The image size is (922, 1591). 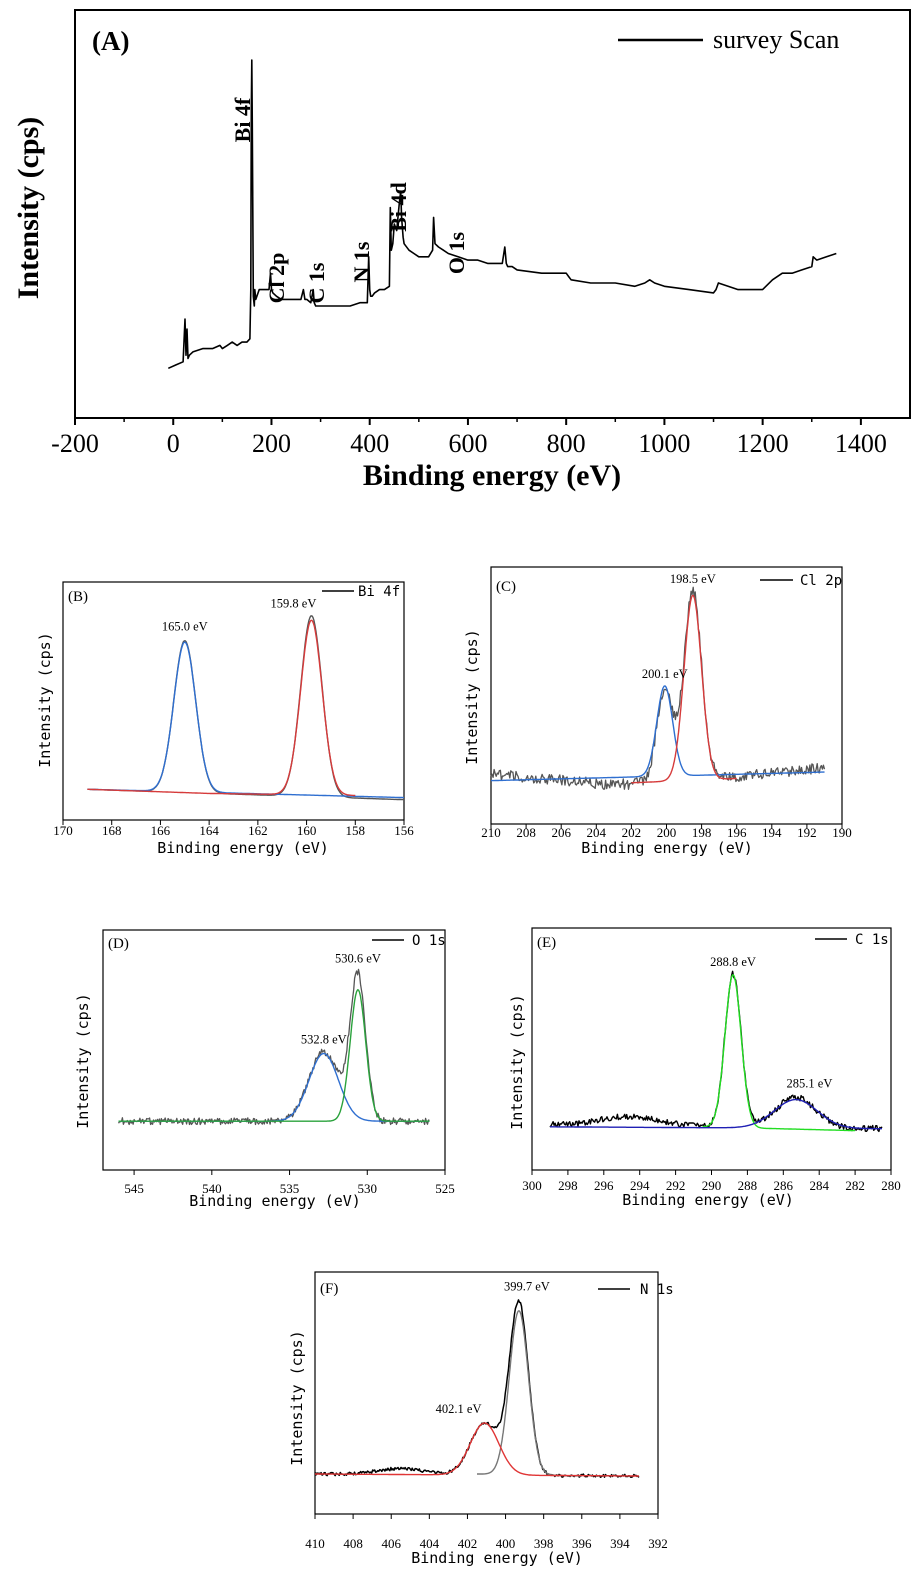 I want to click on x-tick-label: 535, so click(x=290, y=1188).